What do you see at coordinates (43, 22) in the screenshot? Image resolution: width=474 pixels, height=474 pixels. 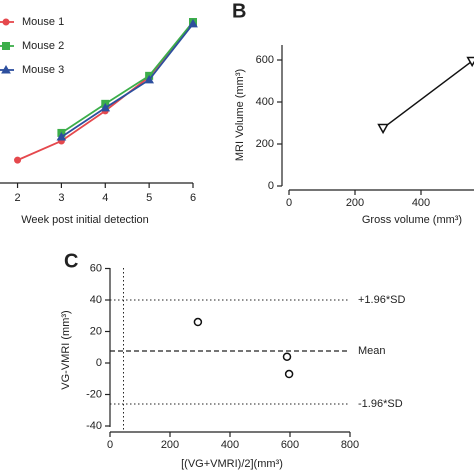 I see `legend-label: Mouse 1` at bounding box center [43, 22].